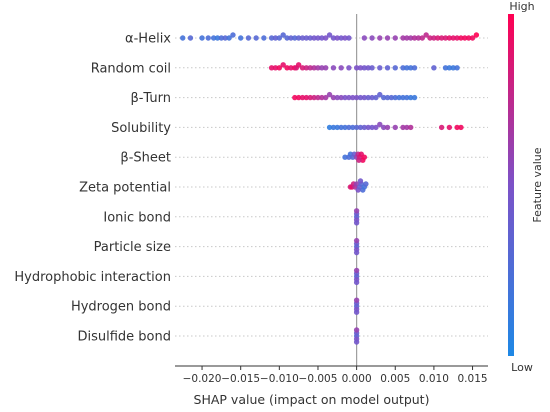  Describe the element at coordinates (521, 6) in the screenshot. I see `colorbar-high-label: High` at that location.